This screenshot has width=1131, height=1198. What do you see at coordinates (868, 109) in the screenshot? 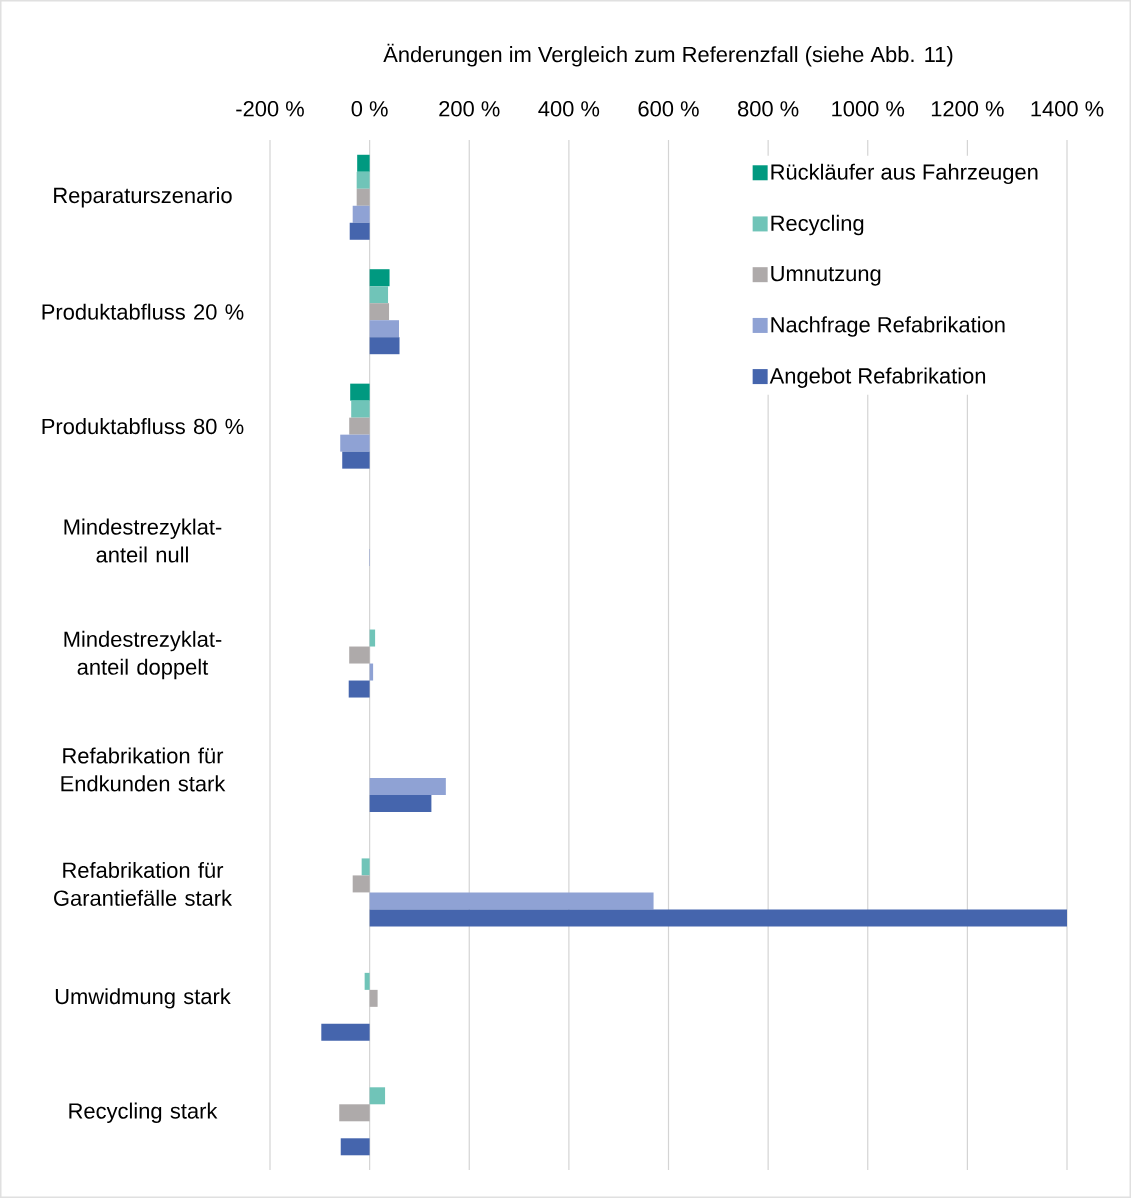
I see `x-tick-label: 1000 %` at bounding box center [868, 109].